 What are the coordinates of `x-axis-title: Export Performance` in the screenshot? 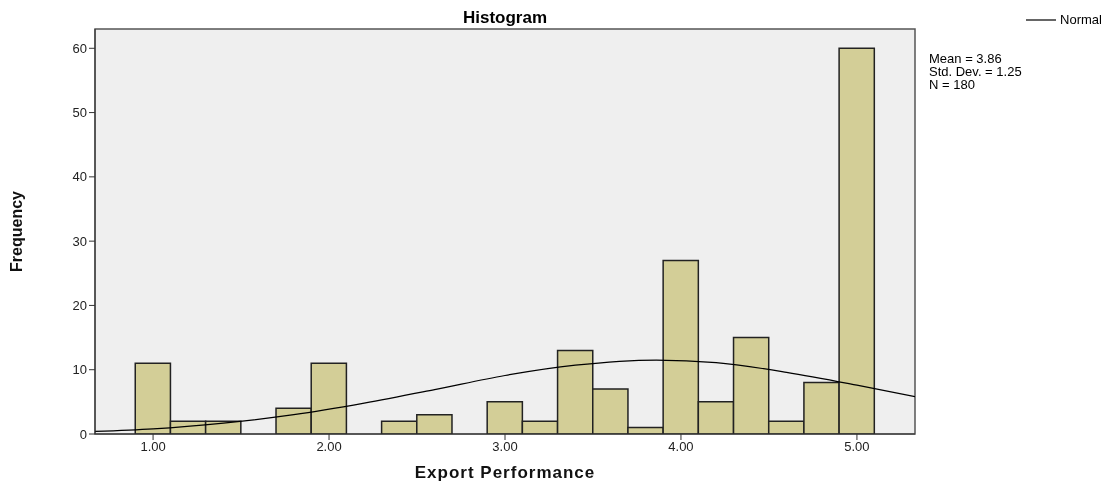 It's located at (505, 472).